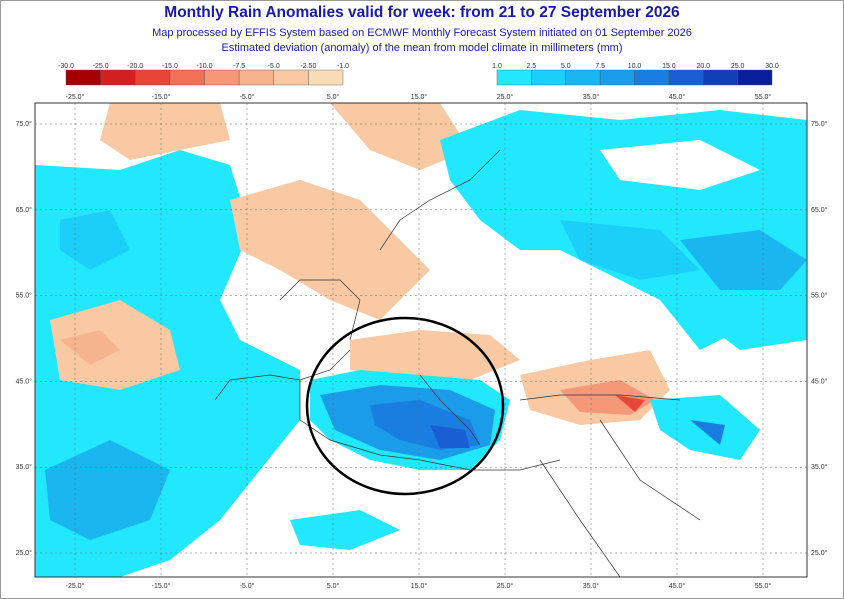 The height and width of the screenshot is (599, 844). What do you see at coordinates (703, 66) in the screenshot?
I see `legend-label: 20.0` at bounding box center [703, 66].